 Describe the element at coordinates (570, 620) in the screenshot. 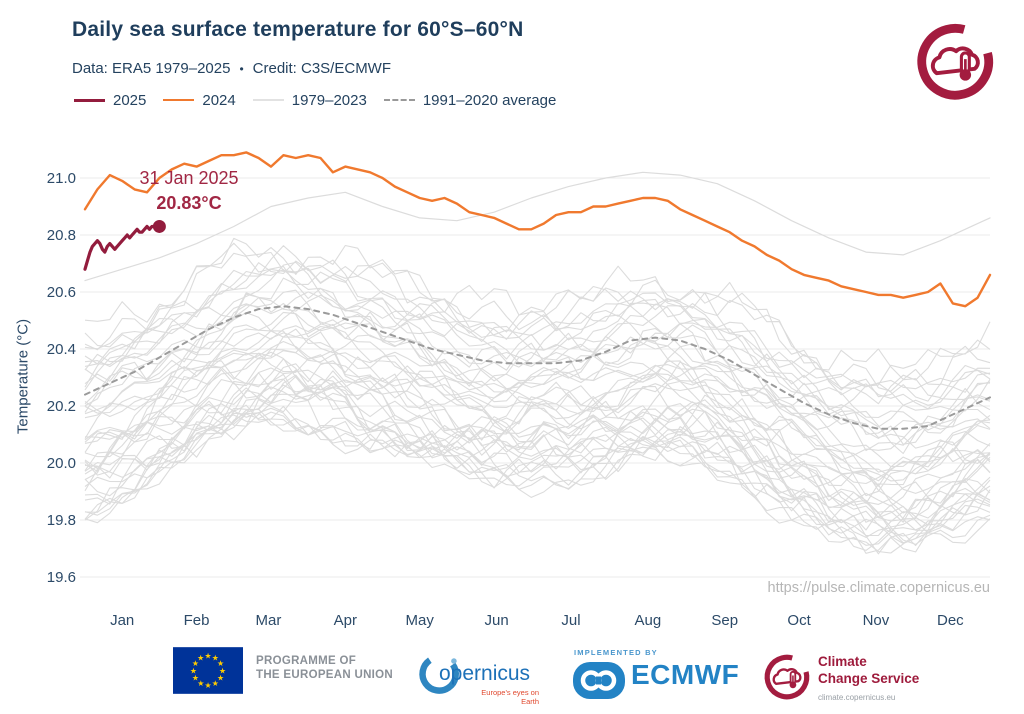

I see `x-tick-label: Jul` at that location.